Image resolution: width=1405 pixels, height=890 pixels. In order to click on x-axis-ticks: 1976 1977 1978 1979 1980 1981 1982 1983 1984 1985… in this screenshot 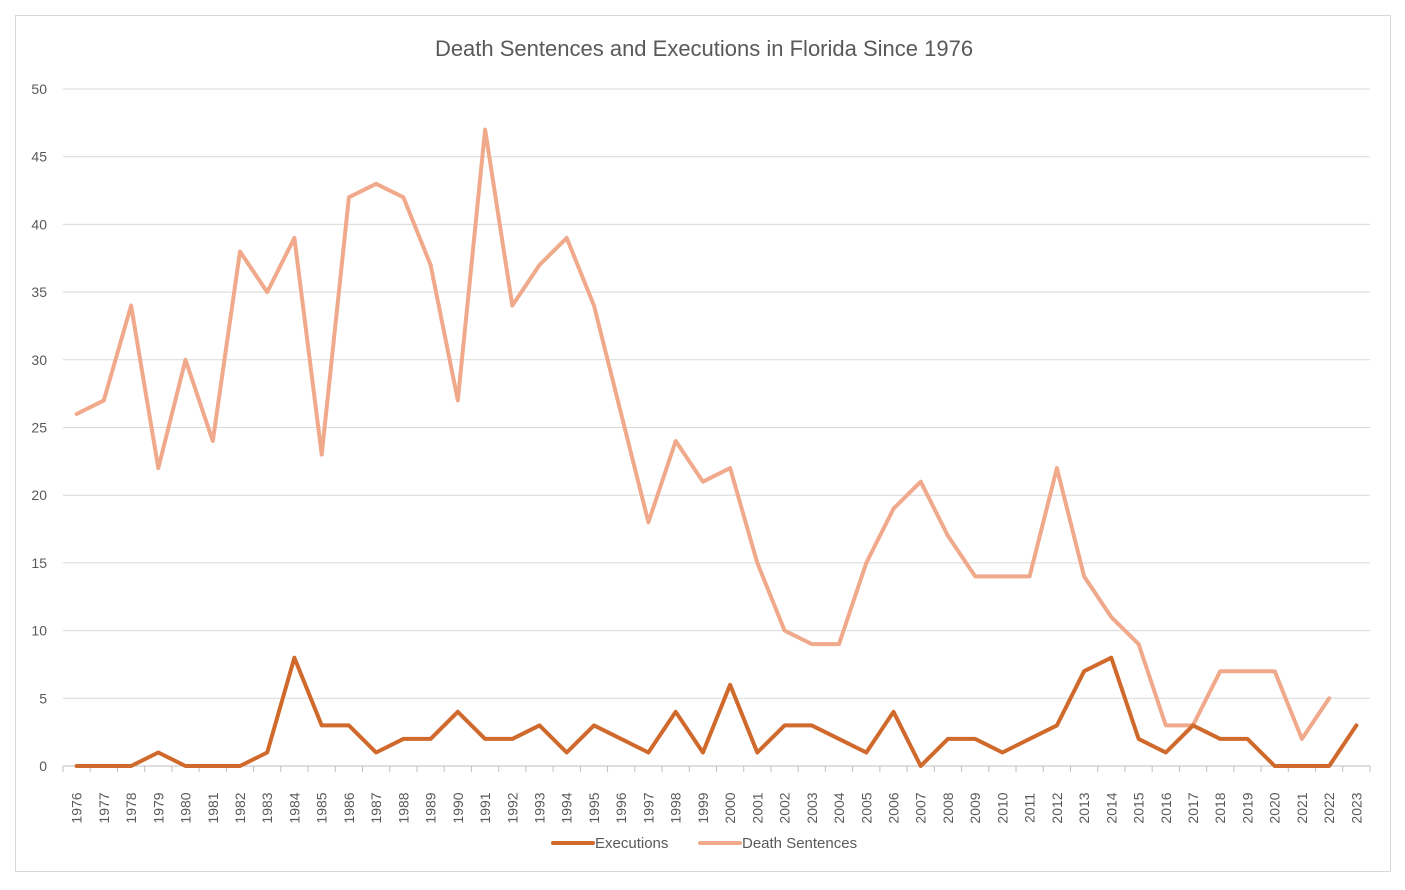, I will do `click(717, 807)`.